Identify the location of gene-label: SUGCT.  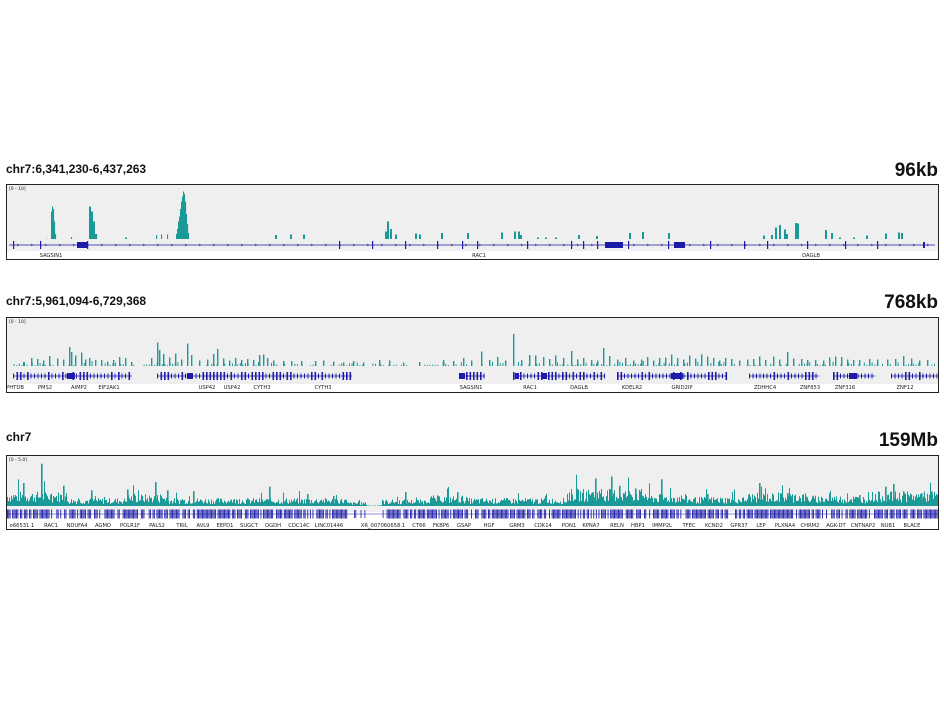
(249, 526).